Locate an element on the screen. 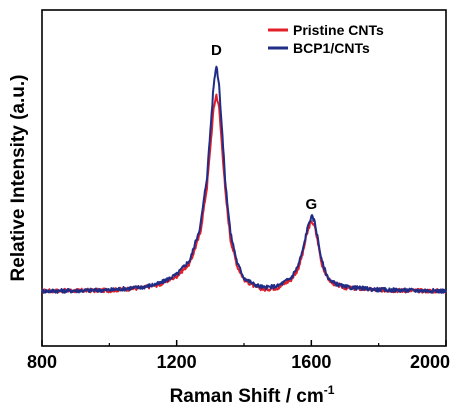  x-axis-label-main: Raman Shift / cm is located at coordinates (247, 396).